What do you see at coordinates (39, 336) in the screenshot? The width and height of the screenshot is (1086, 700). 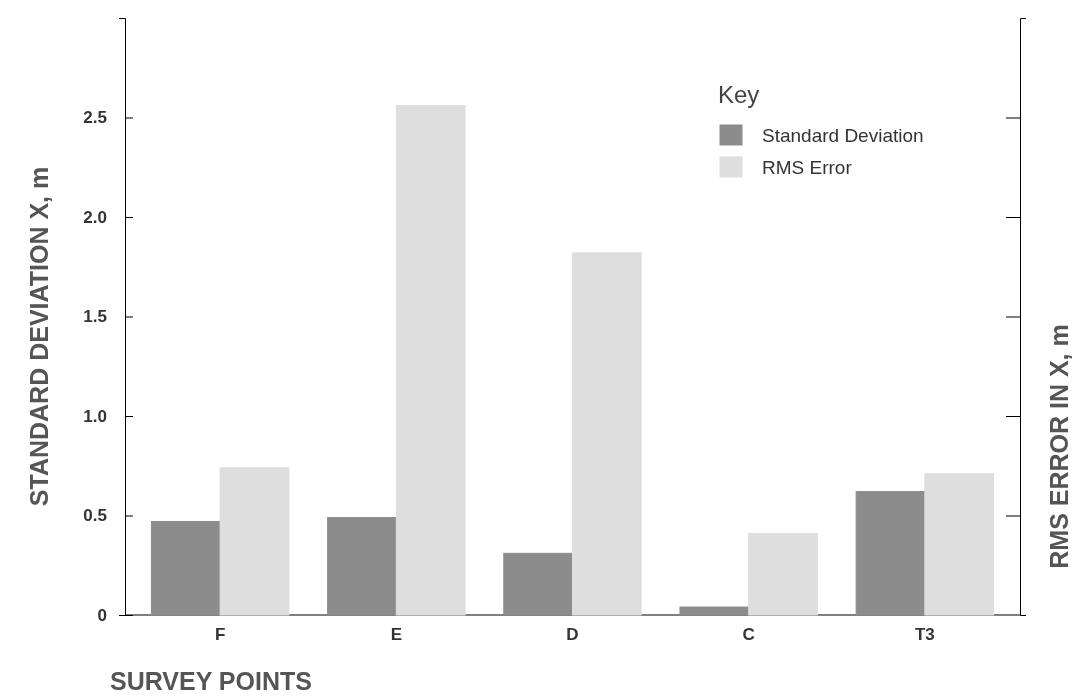 I see `y-axis-title: STANDARD DEVIATION X, m` at bounding box center [39, 336].